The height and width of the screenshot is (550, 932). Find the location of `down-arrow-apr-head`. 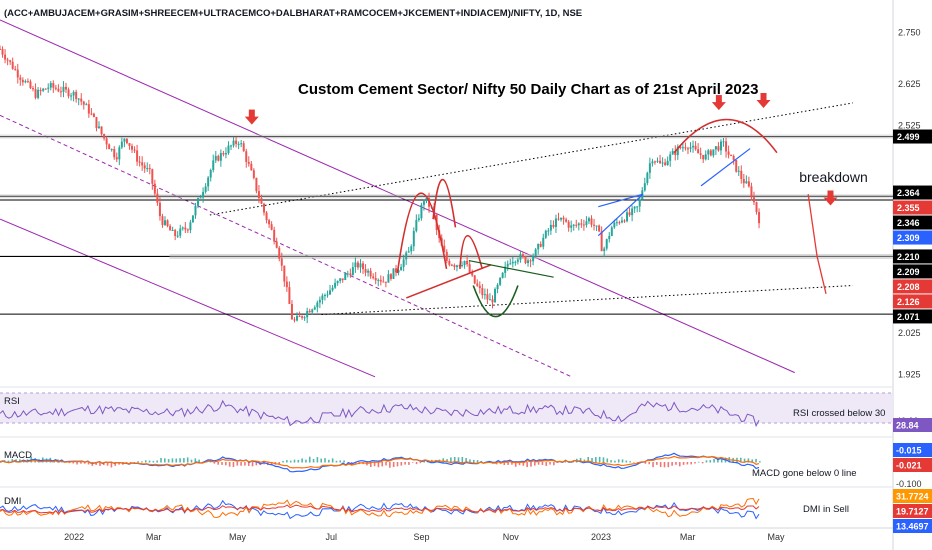

down-arrow-apr-head is located at coordinates (763, 103).